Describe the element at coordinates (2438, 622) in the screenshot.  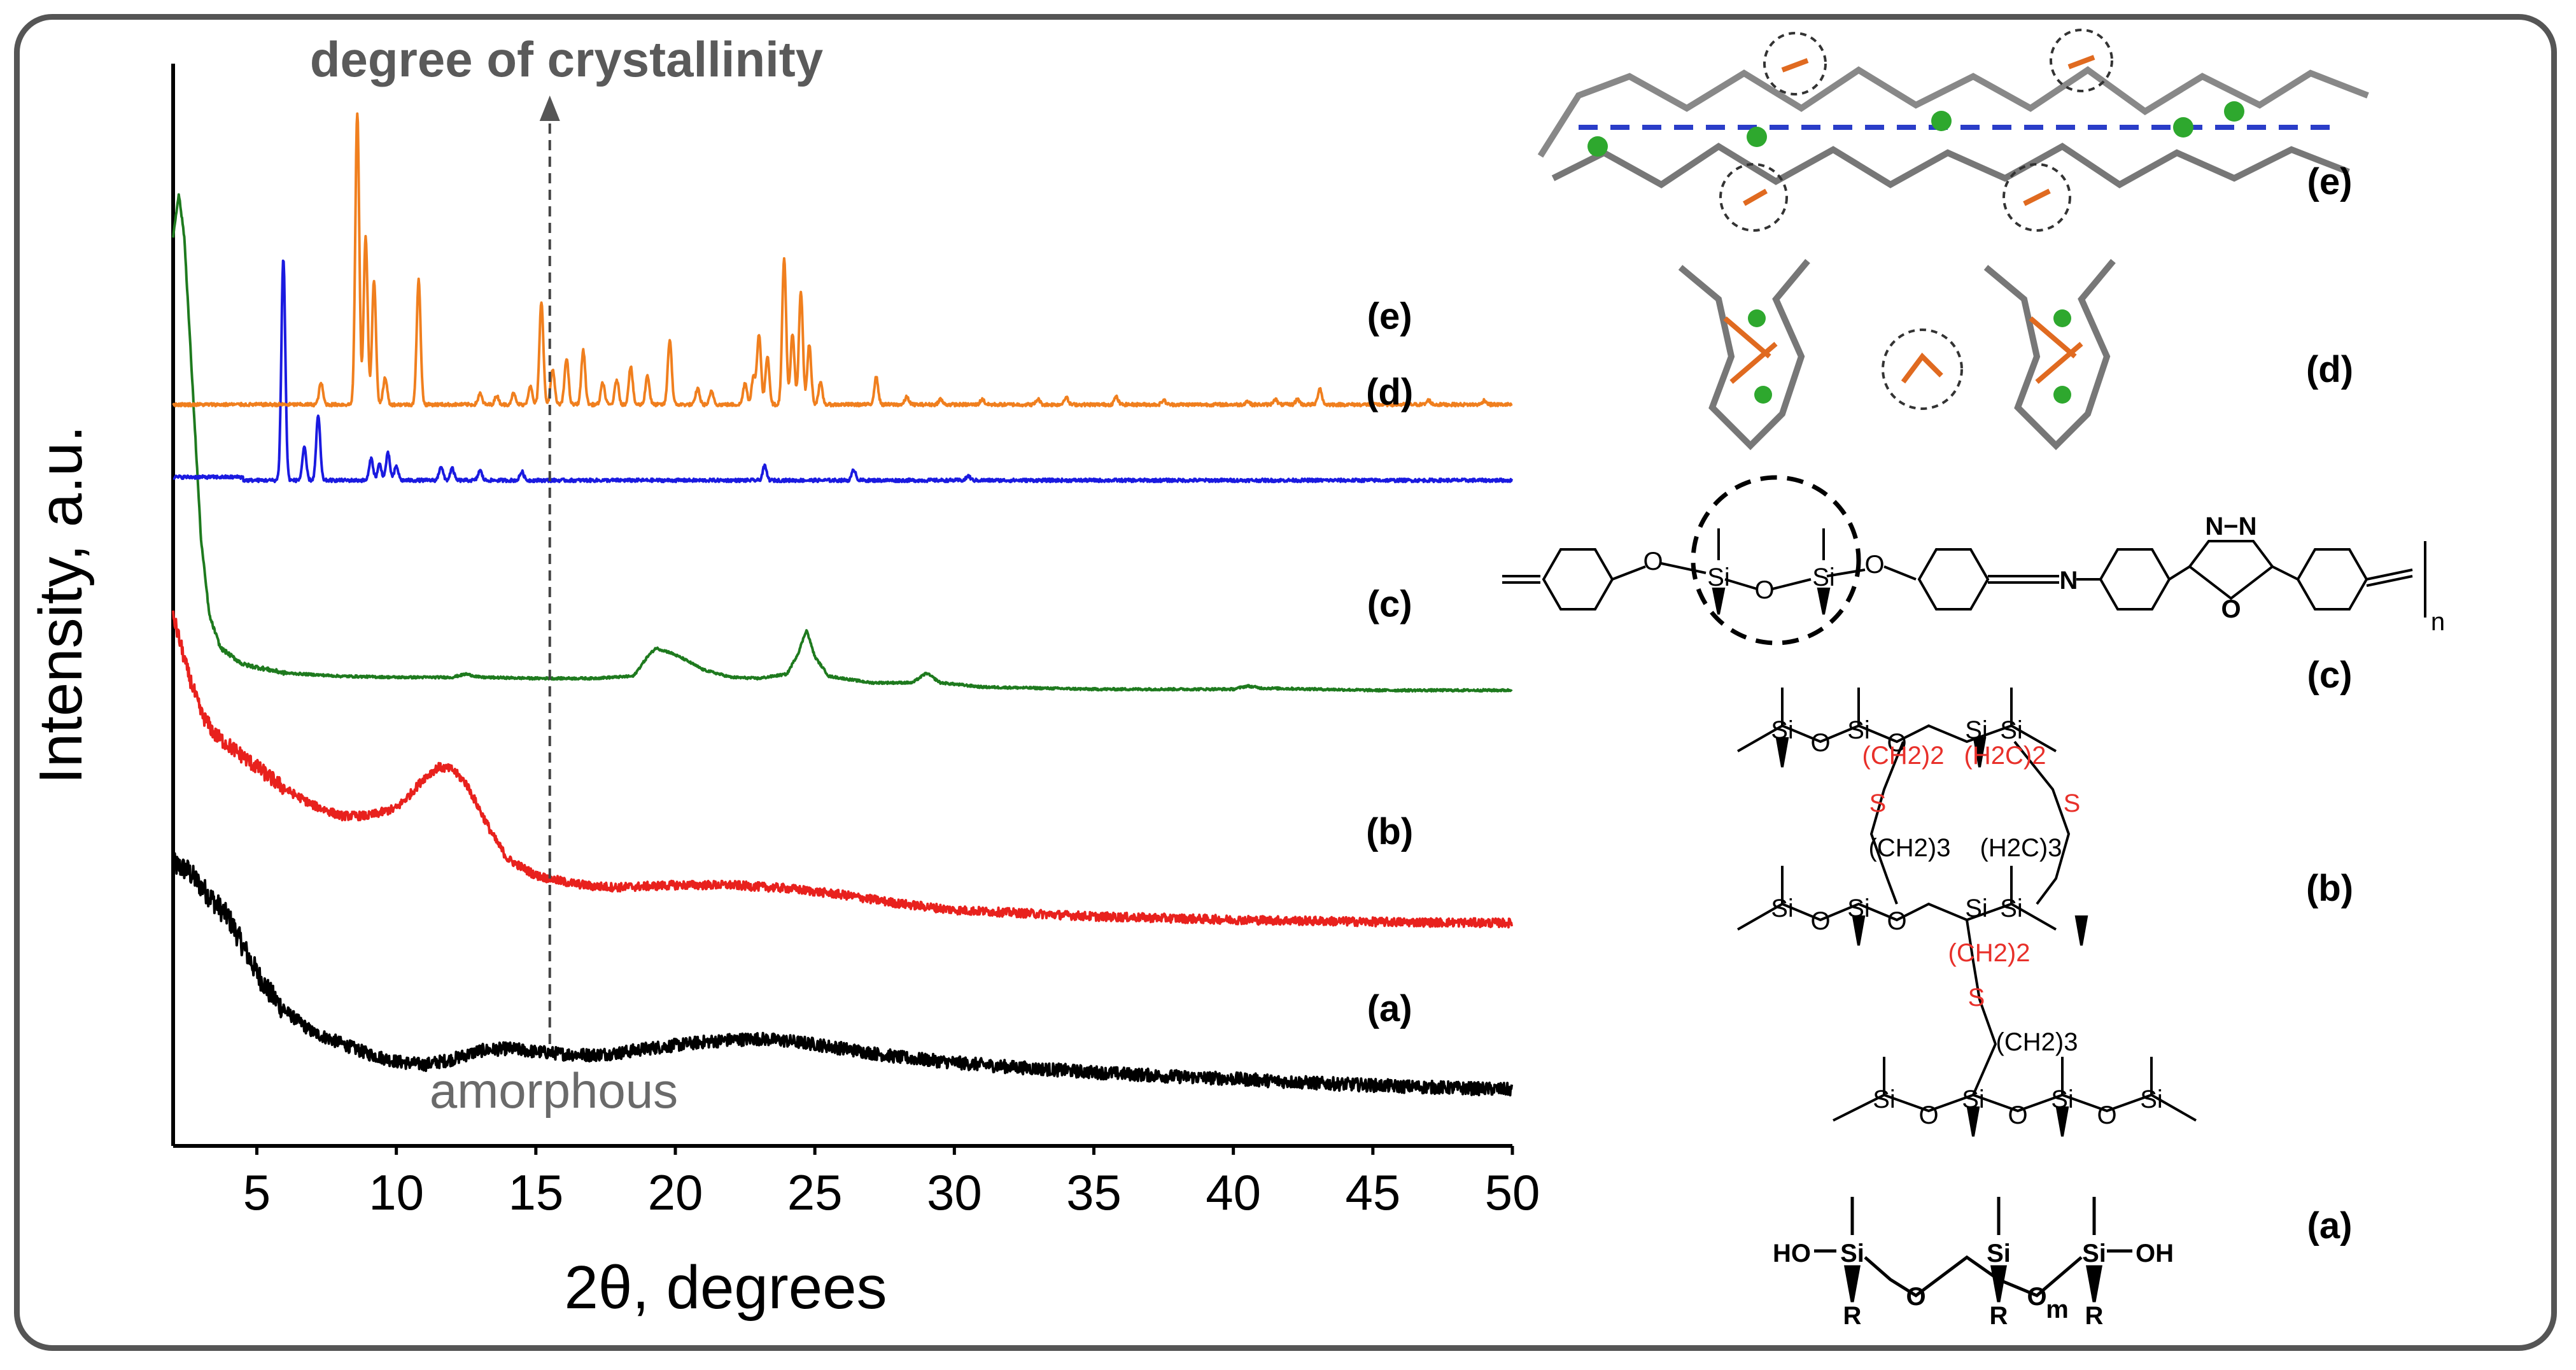
I see `repeat-n: n` at that location.